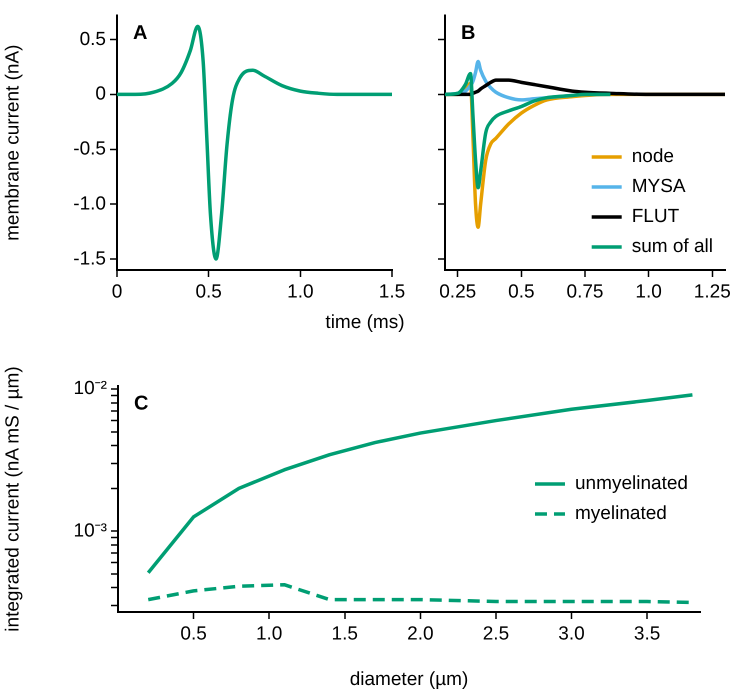  What do you see at coordinates (468, 33) in the screenshot?
I see `chart-title: B` at bounding box center [468, 33].